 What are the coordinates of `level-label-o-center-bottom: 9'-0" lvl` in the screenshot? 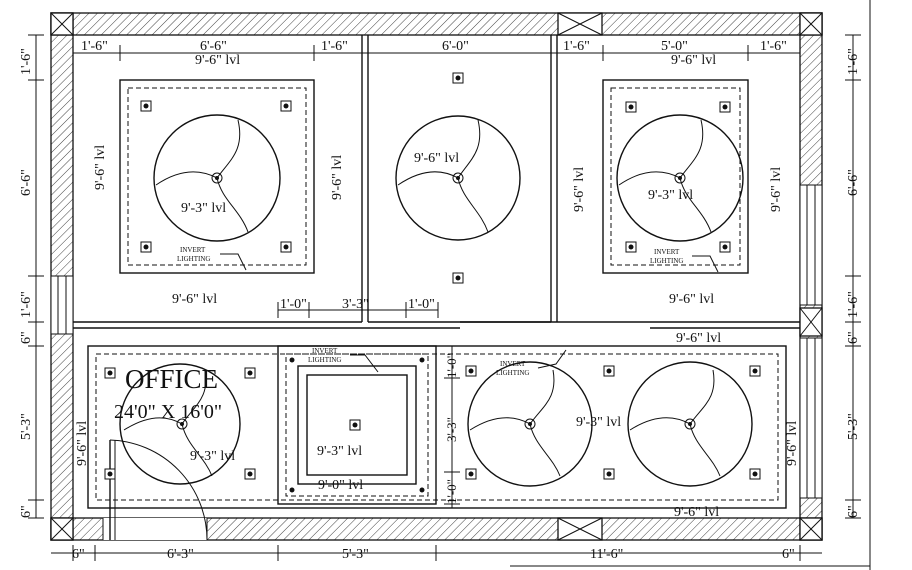 It's located at (340, 485).